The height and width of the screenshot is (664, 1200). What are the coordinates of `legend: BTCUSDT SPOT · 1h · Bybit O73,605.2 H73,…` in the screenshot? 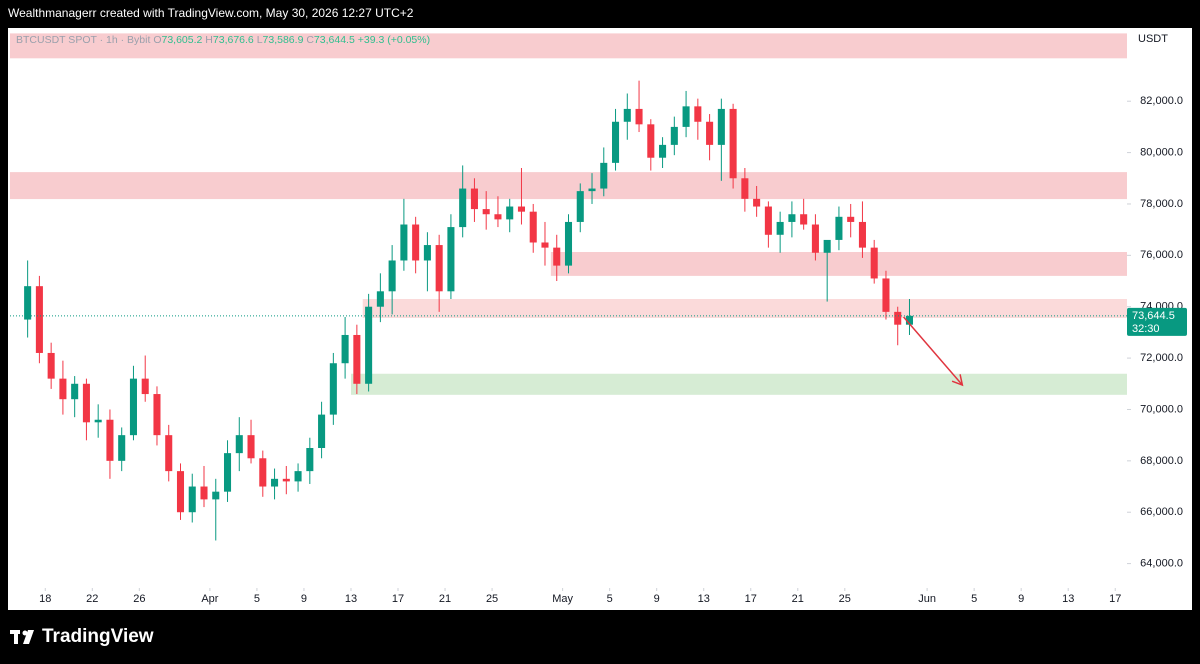 It's located at (223, 40).